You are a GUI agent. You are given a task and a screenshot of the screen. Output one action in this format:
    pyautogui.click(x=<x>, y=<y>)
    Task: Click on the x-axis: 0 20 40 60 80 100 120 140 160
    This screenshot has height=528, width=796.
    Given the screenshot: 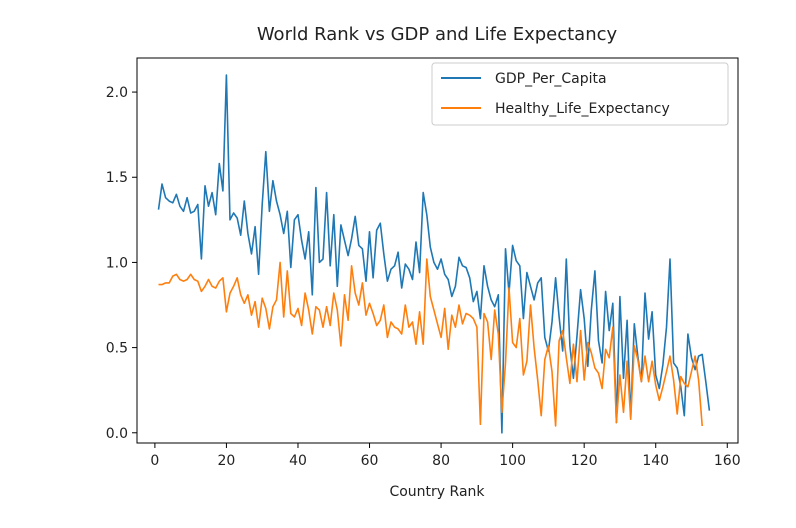 What is the action you would take?
    pyautogui.click(x=445, y=456)
    